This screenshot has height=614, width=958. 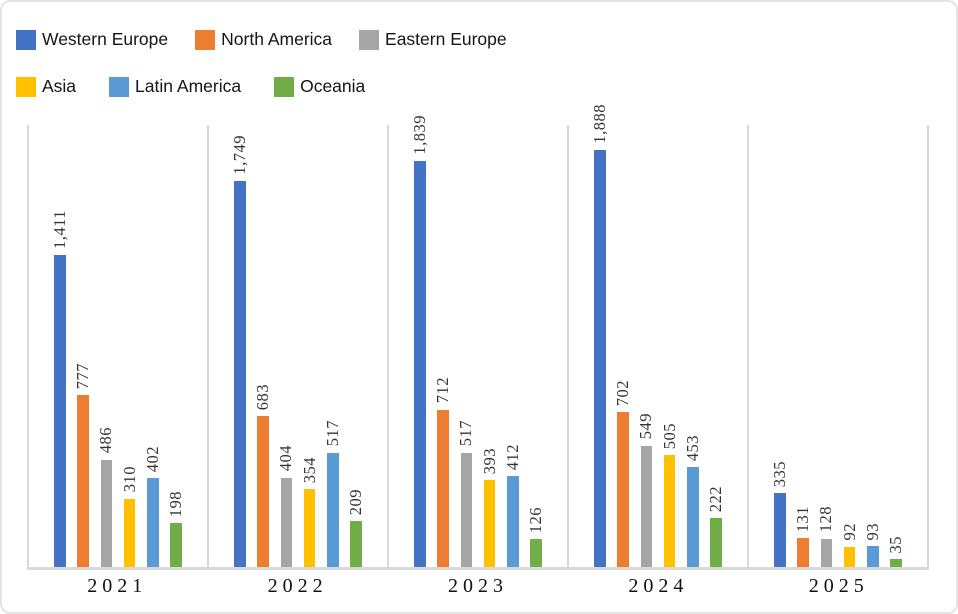 What do you see at coordinates (262, 397) in the screenshot?
I see `bar-value-label: 683` at bounding box center [262, 397].